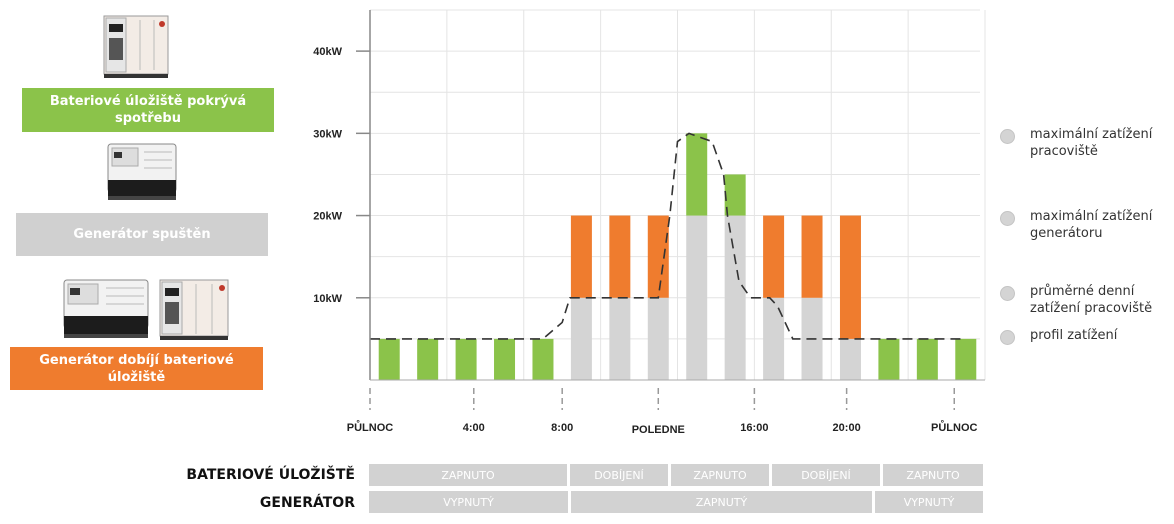 This screenshot has height=524, width=1174. Describe the element at coordinates (721, 502) in the screenshot. I see `generator-segment: ZAPNUTÝ` at that location.